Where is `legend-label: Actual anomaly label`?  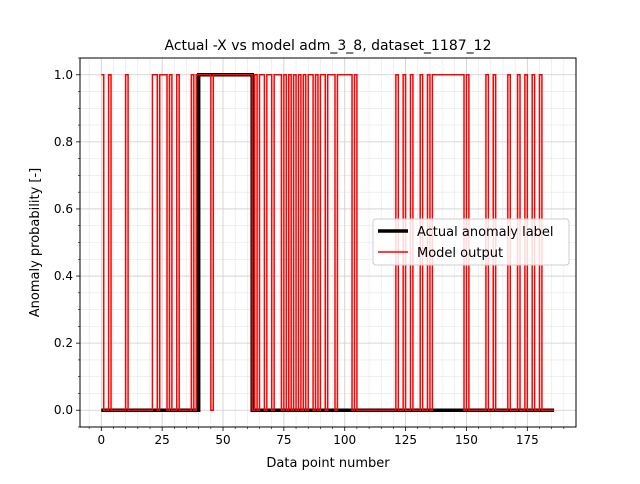 legend-label: Actual anomaly label is located at coordinates (485, 232).